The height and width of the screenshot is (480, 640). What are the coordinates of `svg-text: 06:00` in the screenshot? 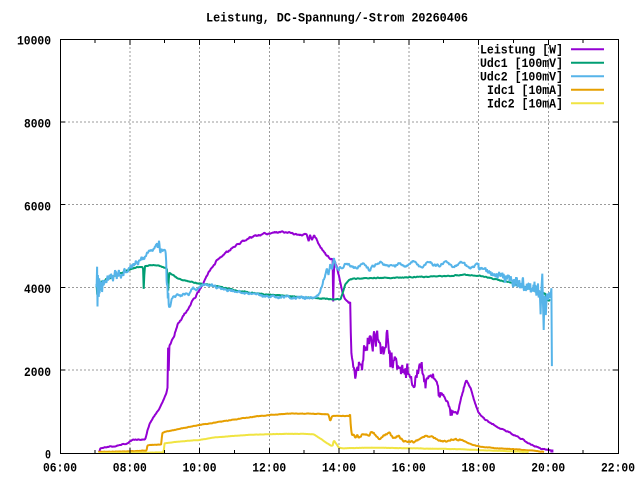 It's located at (60, 469).